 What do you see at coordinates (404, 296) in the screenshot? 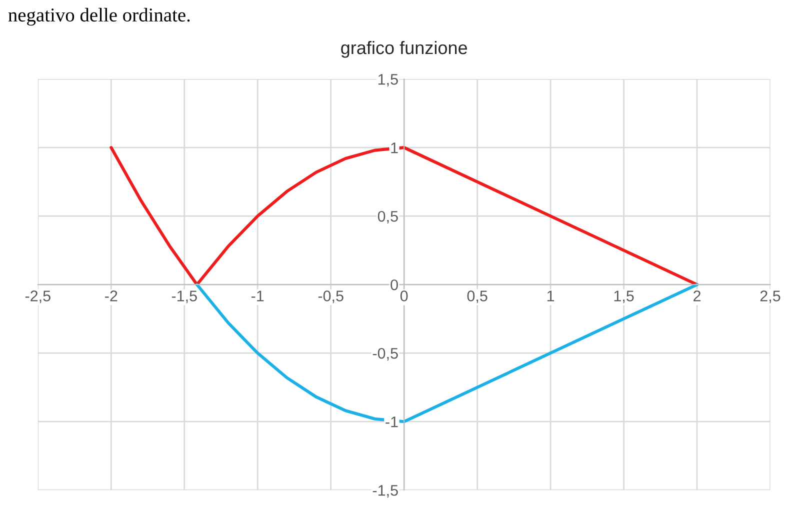
I see `x-tick-label: 0` at bounding box center [404, 296].